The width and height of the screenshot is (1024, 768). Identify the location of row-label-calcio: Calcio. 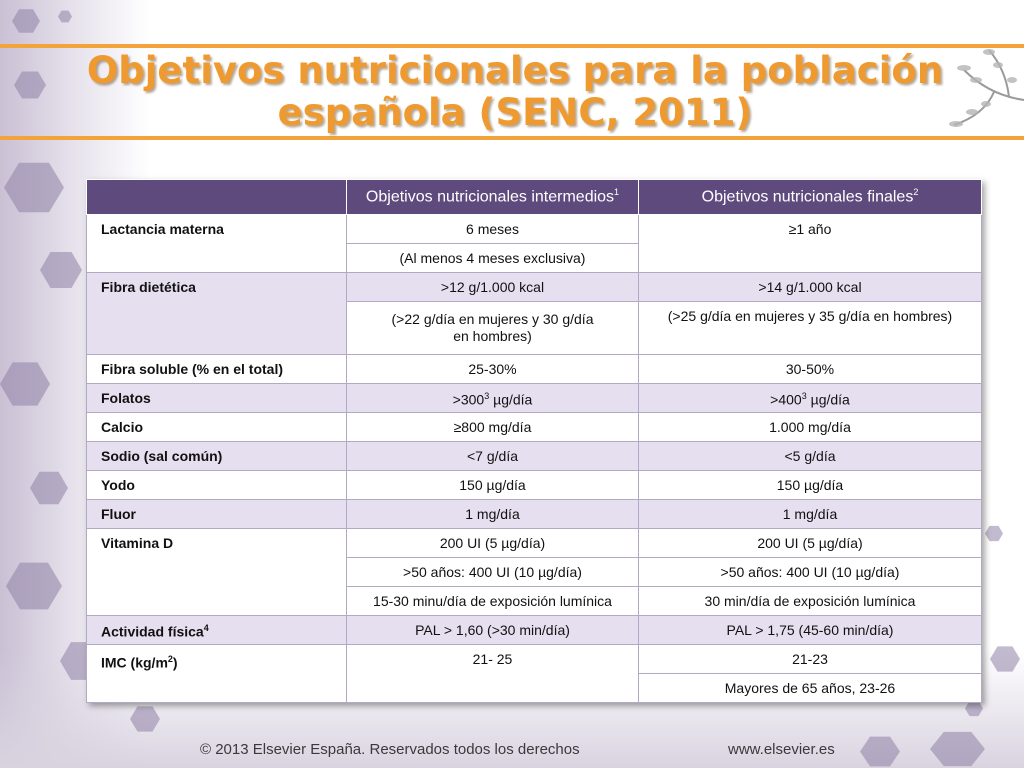
(216, 427).